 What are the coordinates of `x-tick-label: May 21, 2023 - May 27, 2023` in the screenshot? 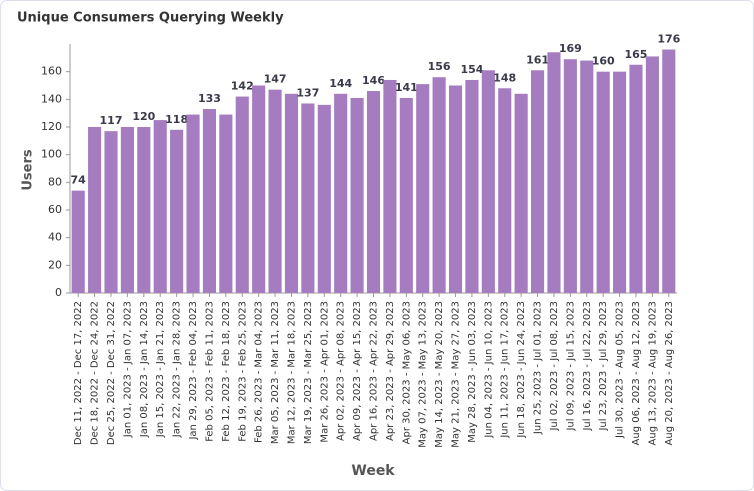 It's located at (456, 374).